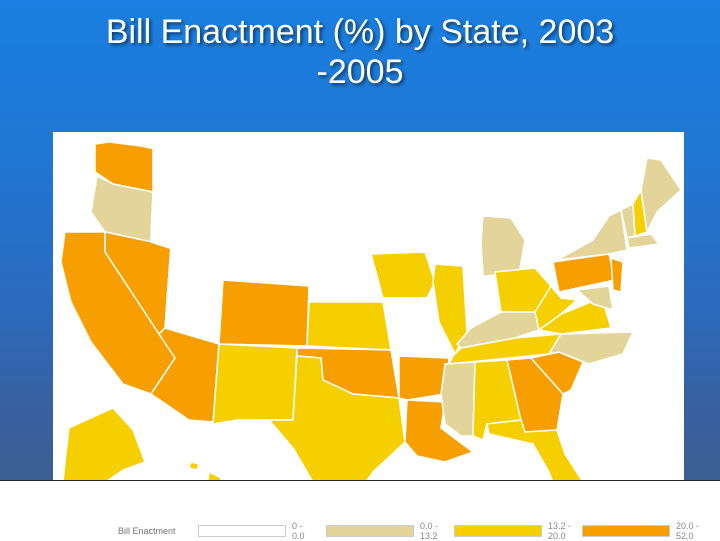 Image resolution: width=720 pixels, height=541 pixels. What do you see at coordinates (592, 234) in the screenshot?
I see `state-new-york` at bounding box center [592, 234].